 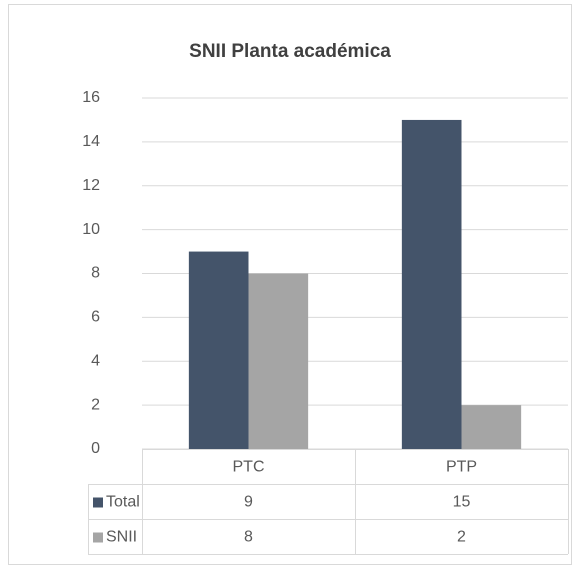 What do you see at coordinates (95, 360) in the screenshot?
I see `y-tick-label: 4` at bounding box center [95, 360].